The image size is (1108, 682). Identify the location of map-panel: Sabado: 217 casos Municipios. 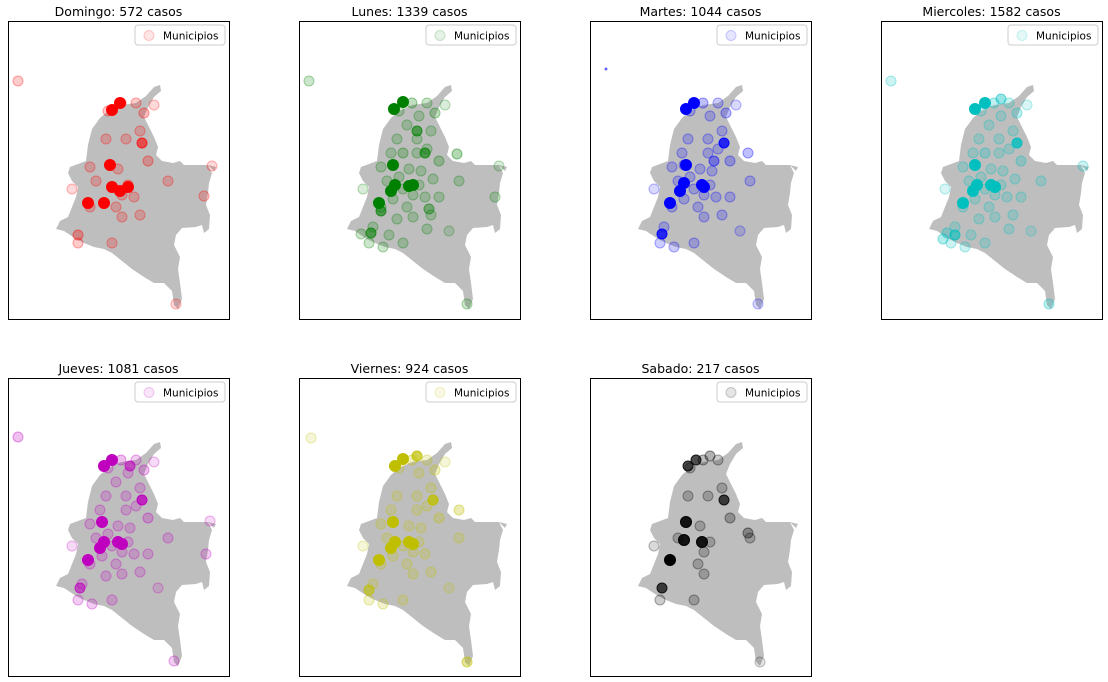
(701, 519).